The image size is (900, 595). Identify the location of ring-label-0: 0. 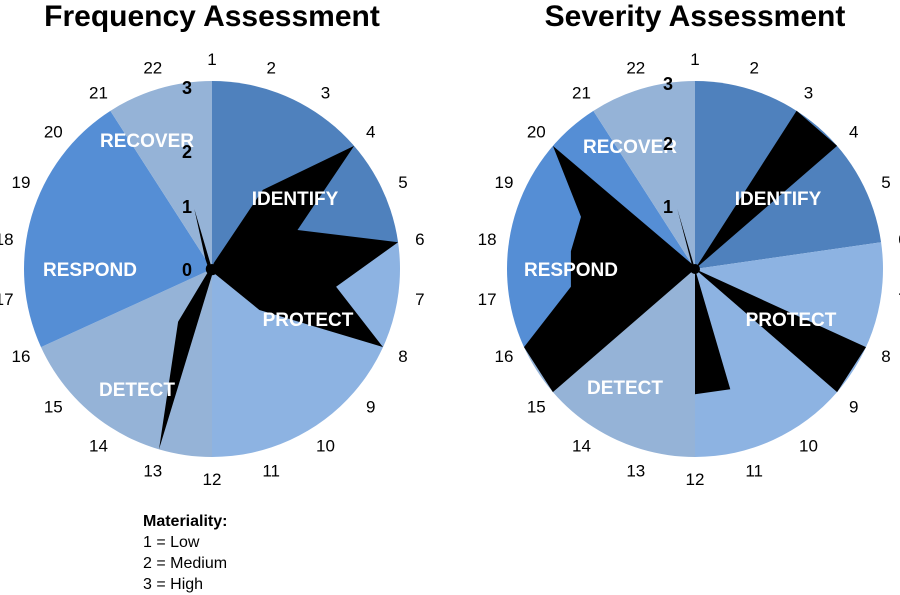
(187, 270).